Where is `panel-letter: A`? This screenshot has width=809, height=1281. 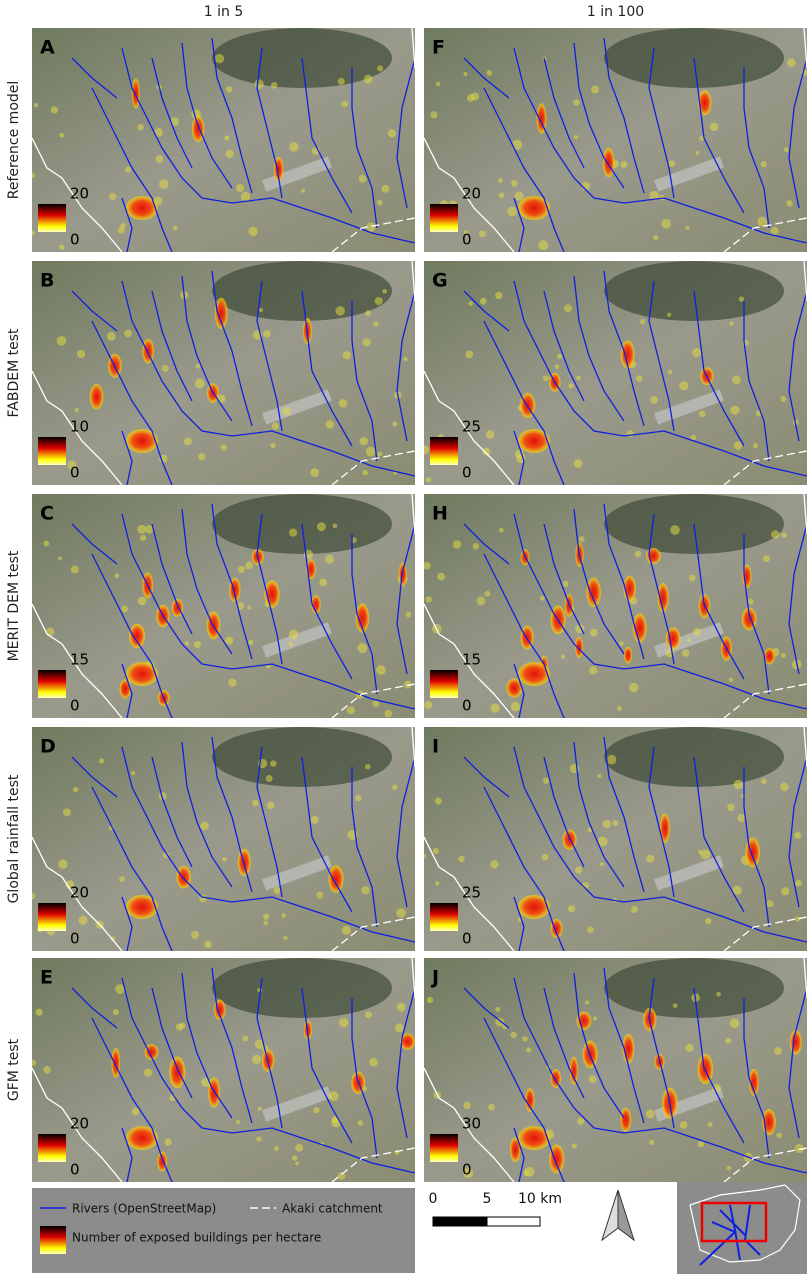
panel-letter: A is located at coordinates (47, 48).